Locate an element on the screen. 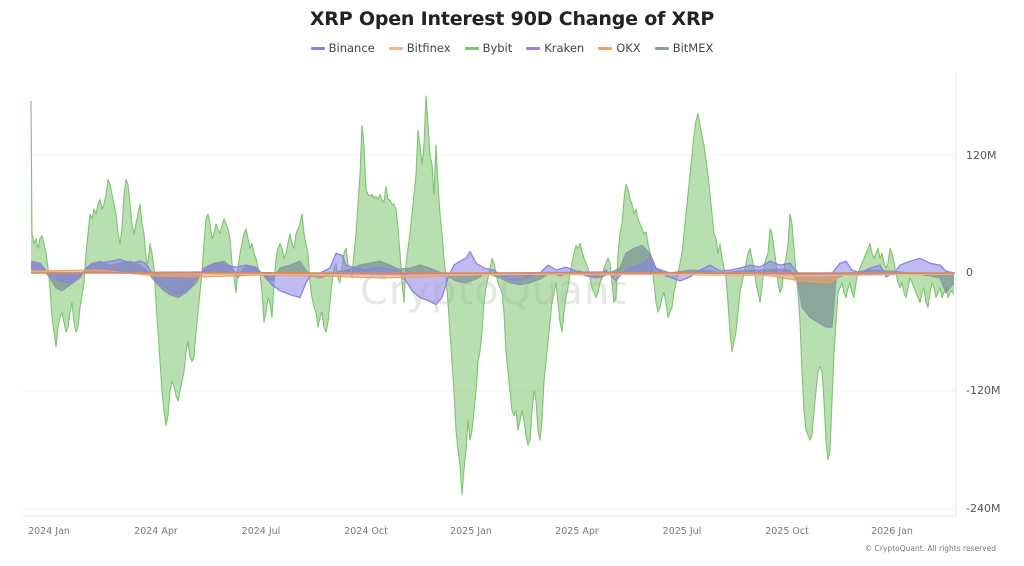  xtick-2025-apr: 2025 Apr is located at coordinates (577, 531).